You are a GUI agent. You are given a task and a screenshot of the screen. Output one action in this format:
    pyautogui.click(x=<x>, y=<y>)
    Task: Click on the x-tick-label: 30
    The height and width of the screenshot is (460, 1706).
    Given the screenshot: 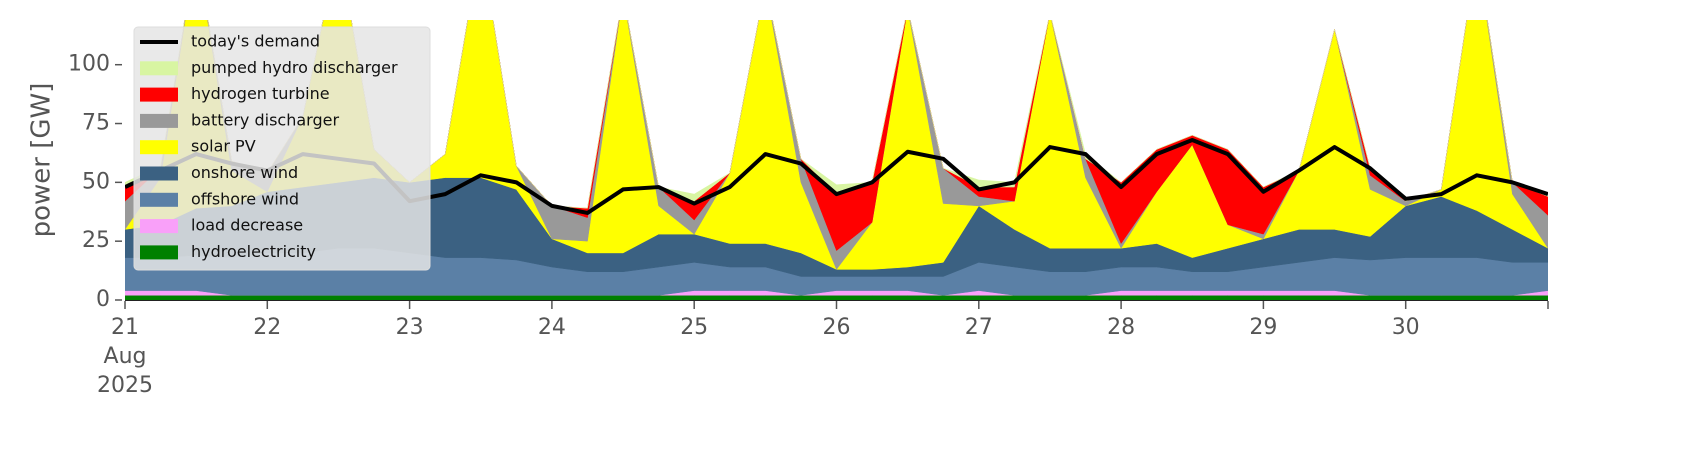 What is the action you would take?
    pyautogui.click(x=1405, y=327)
    